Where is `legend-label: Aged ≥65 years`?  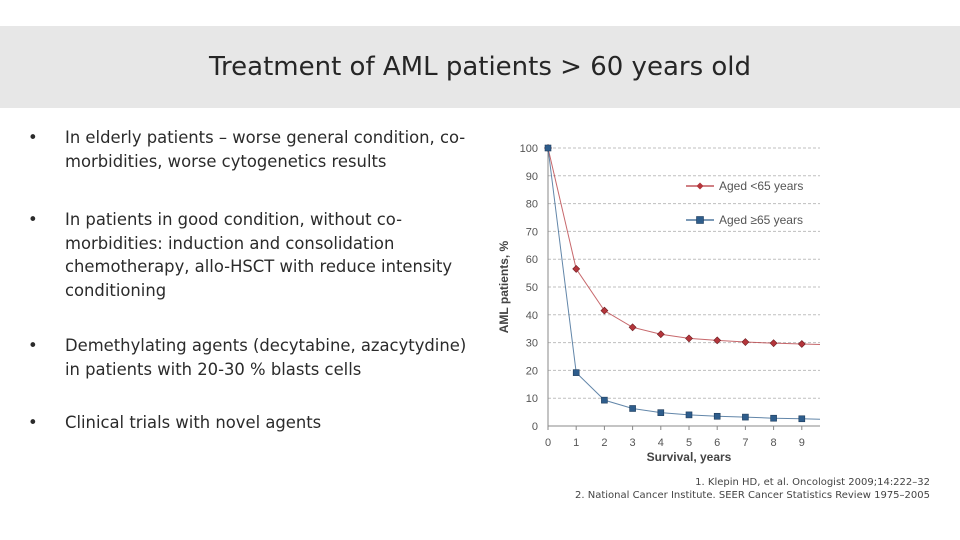
legend-label: Aged ≥65 years is located at coordinates (761, 220).